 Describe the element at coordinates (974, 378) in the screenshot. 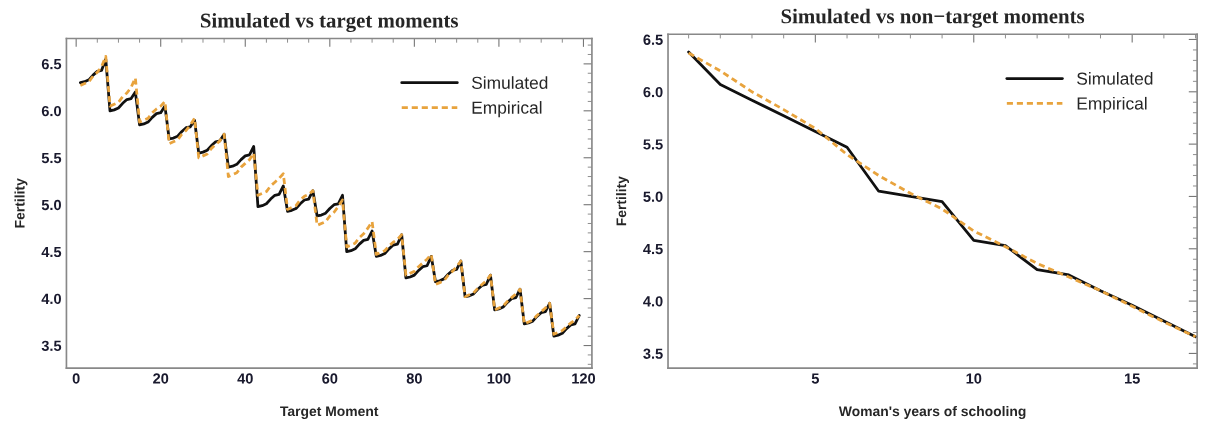

I see `x-tick-label: 10` at that location.